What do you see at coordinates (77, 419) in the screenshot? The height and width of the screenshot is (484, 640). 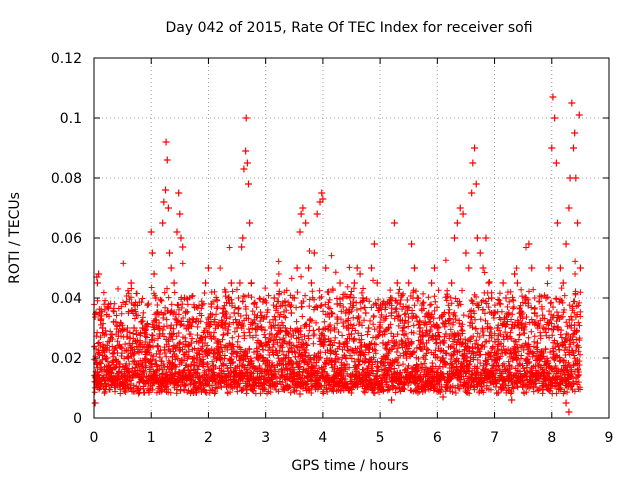 I see `y-tick-label: 0` at bounding box center [77, 419].